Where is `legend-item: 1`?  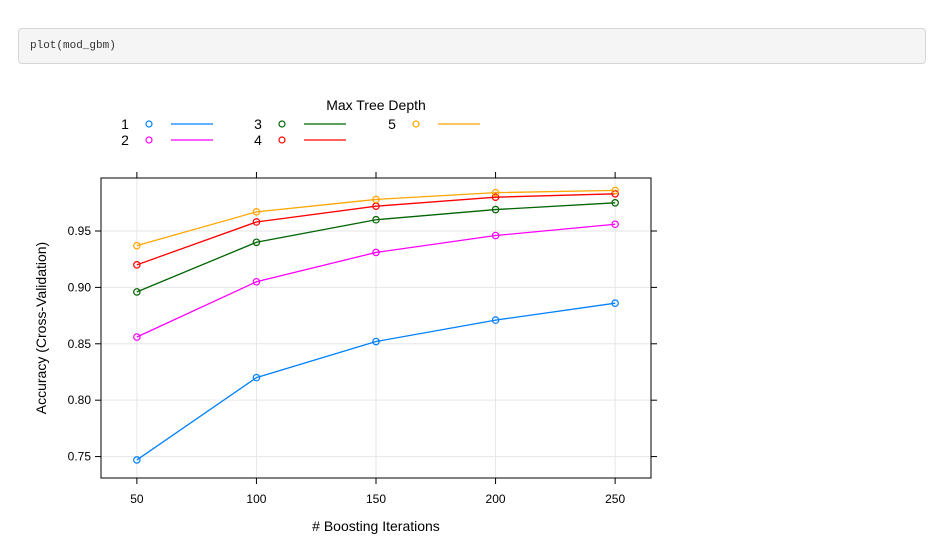 legend-item: 1 is located at coordinates (167, 124).